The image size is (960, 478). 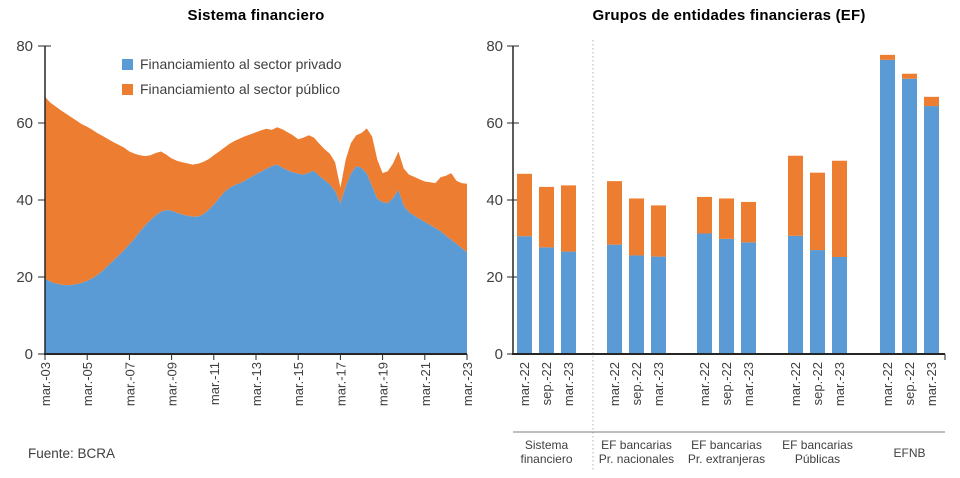 What do you see at coordinates (241, 64) in the screenshot?
I see `legend-label-privado: Financiamiento al sector privado` at bounding box center [241, 64].